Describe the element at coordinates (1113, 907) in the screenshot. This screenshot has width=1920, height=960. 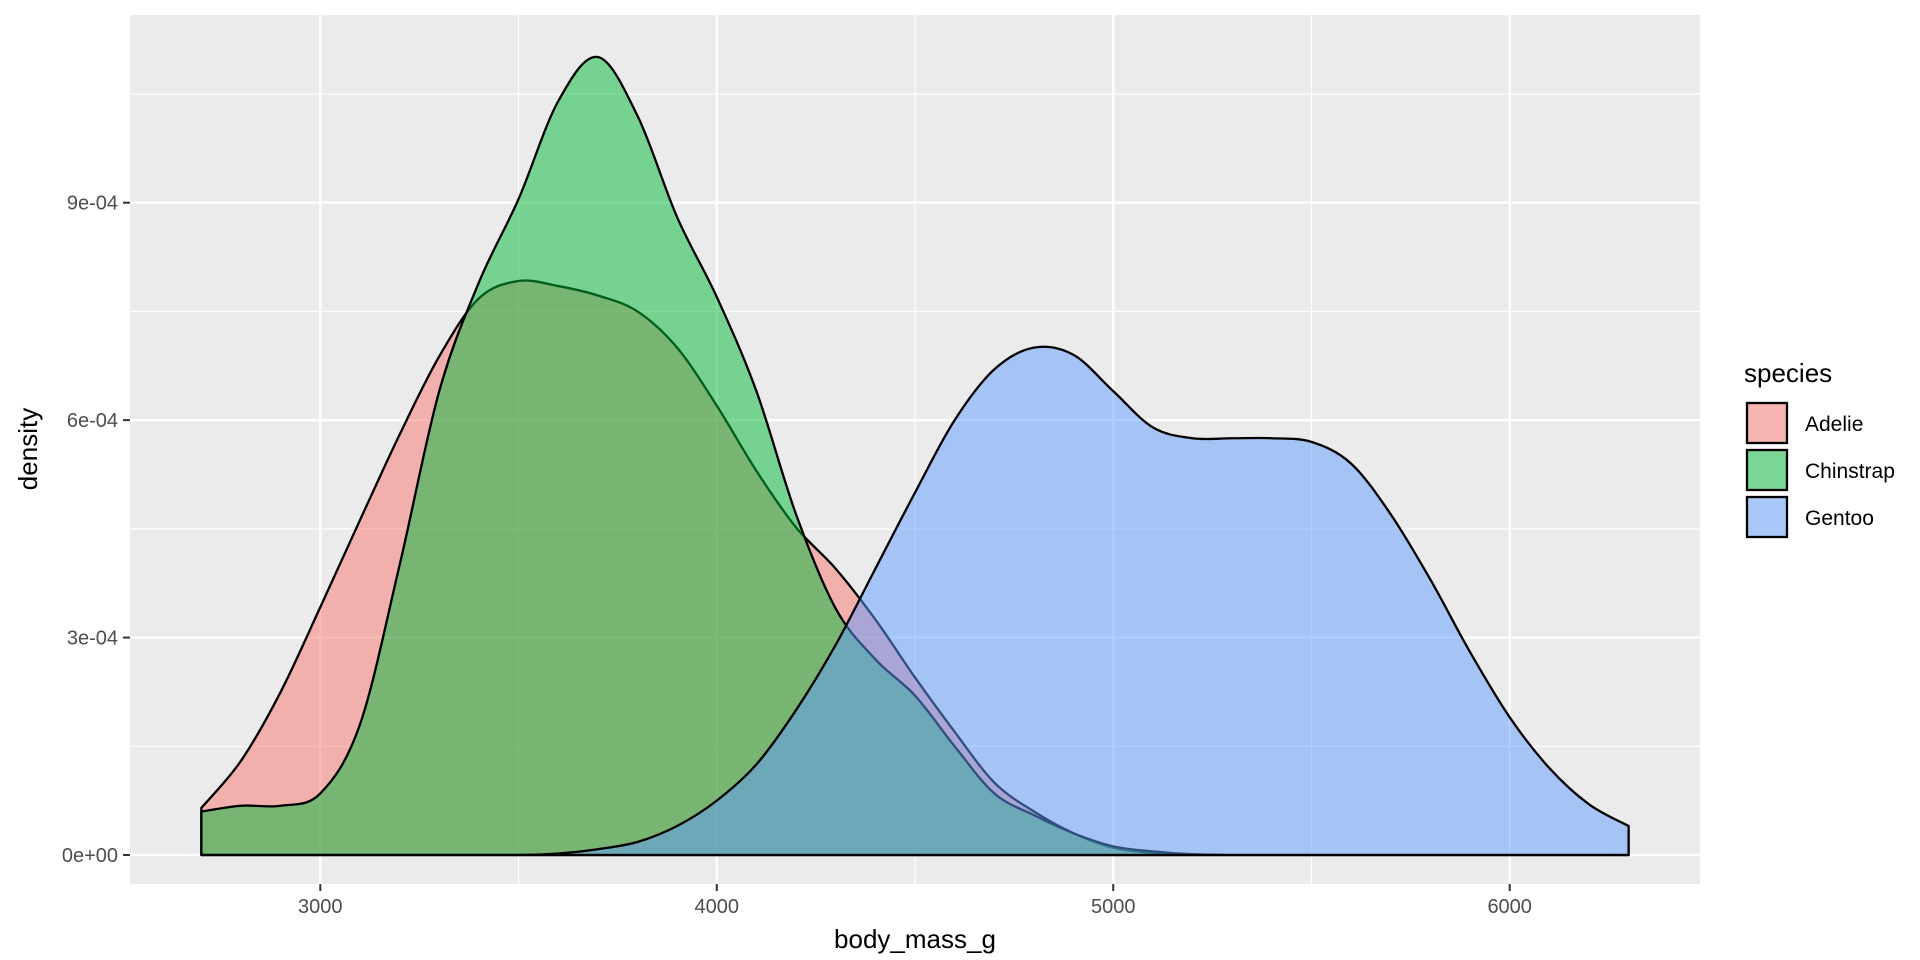
I see `x-tick-label: 5000` at that location.